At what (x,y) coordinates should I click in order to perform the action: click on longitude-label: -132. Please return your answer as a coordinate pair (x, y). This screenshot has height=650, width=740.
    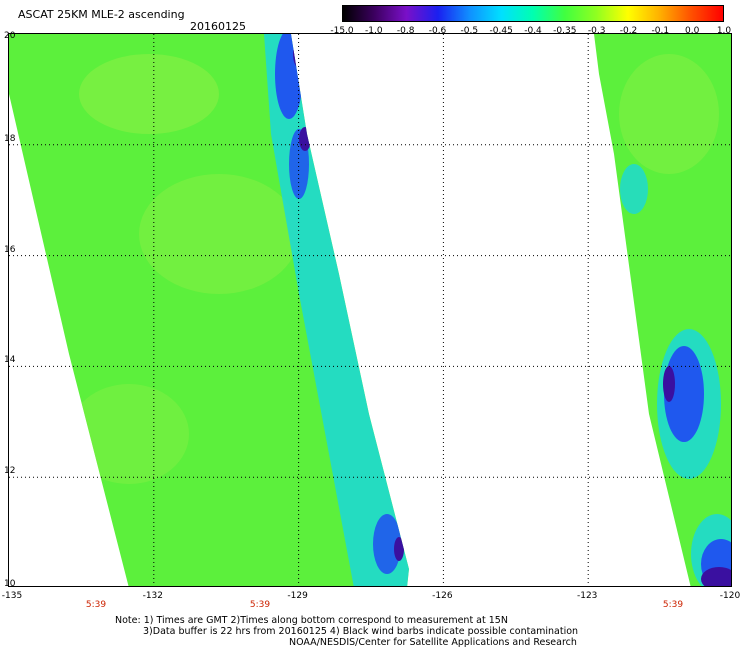
    Looking at the image, I should click on (153, 596).